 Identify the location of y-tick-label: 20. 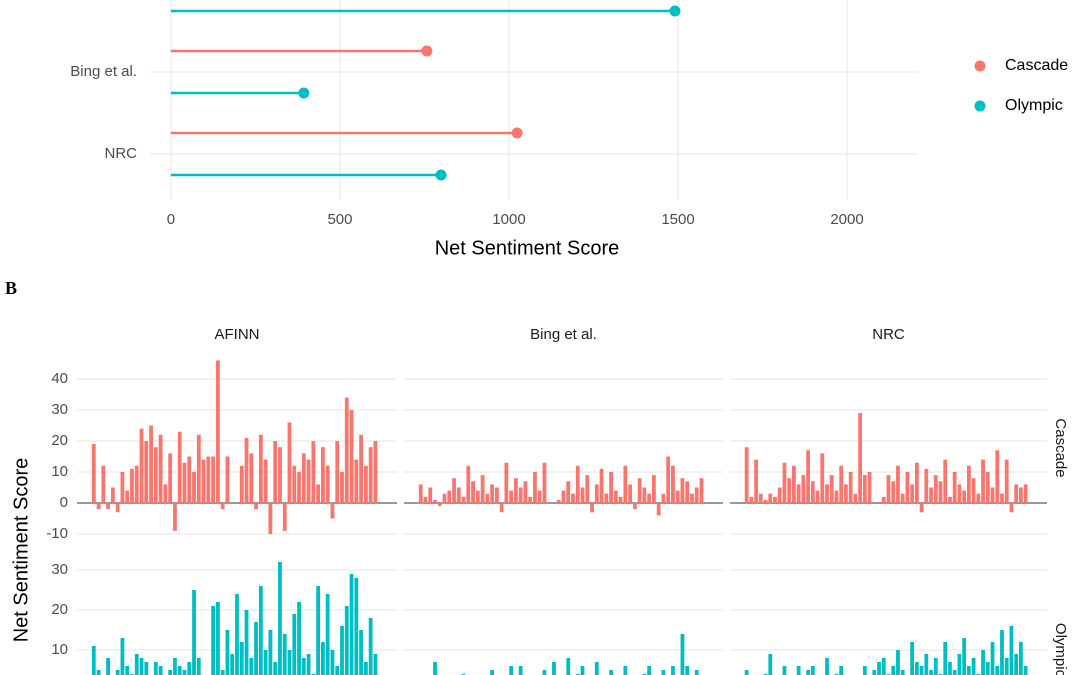
(59, 440).